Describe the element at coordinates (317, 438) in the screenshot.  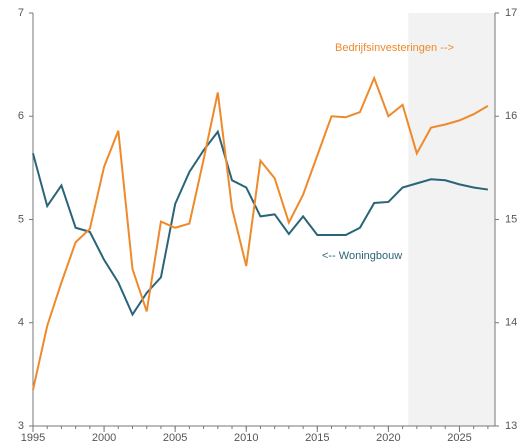
I see `x-tick-label: 2015` at that location.